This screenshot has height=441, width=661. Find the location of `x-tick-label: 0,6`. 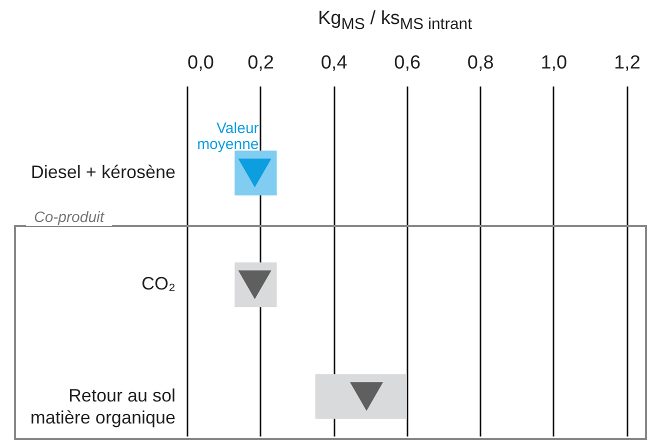

x-tick-label: 0,6 is located at coordinates (407, 63).